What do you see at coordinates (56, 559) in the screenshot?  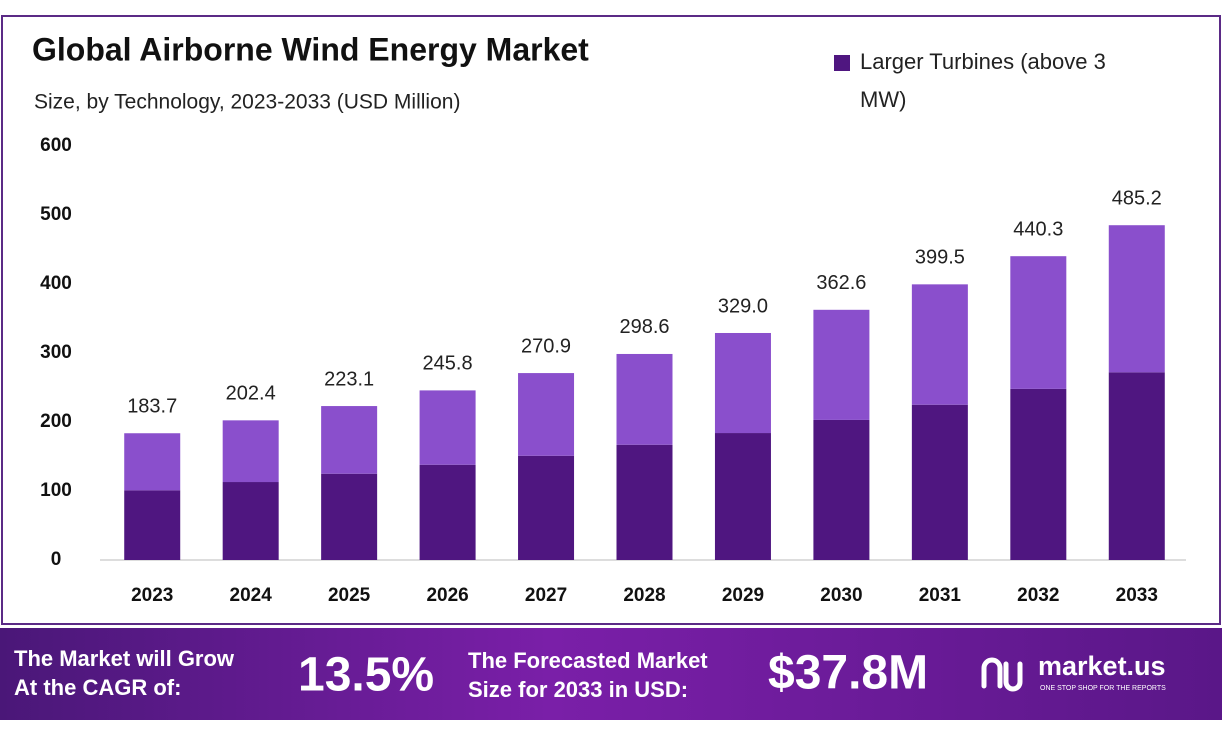 I see `y-tick-label: 0` at bounding box center [56, 559].